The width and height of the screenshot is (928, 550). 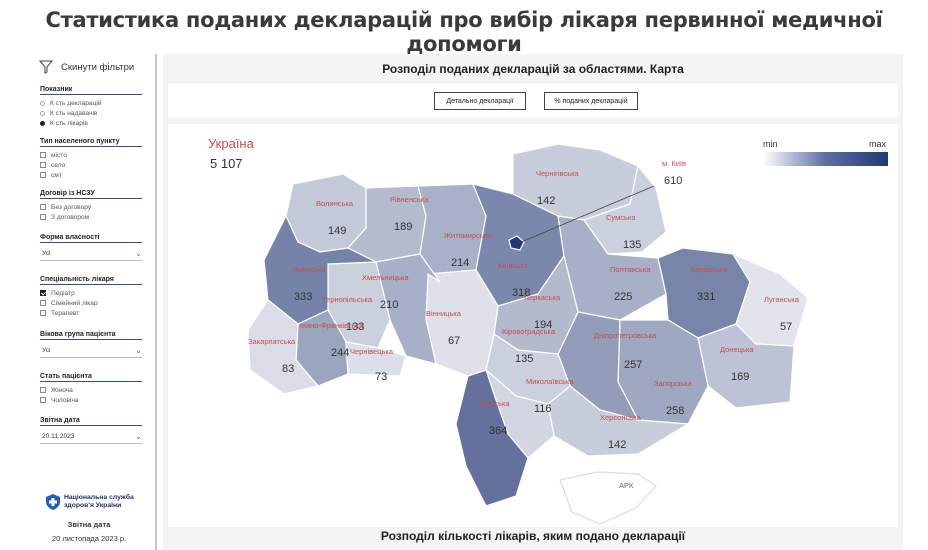 I want to click on kyiv-city-leader-line, so click(x=586, y=214).